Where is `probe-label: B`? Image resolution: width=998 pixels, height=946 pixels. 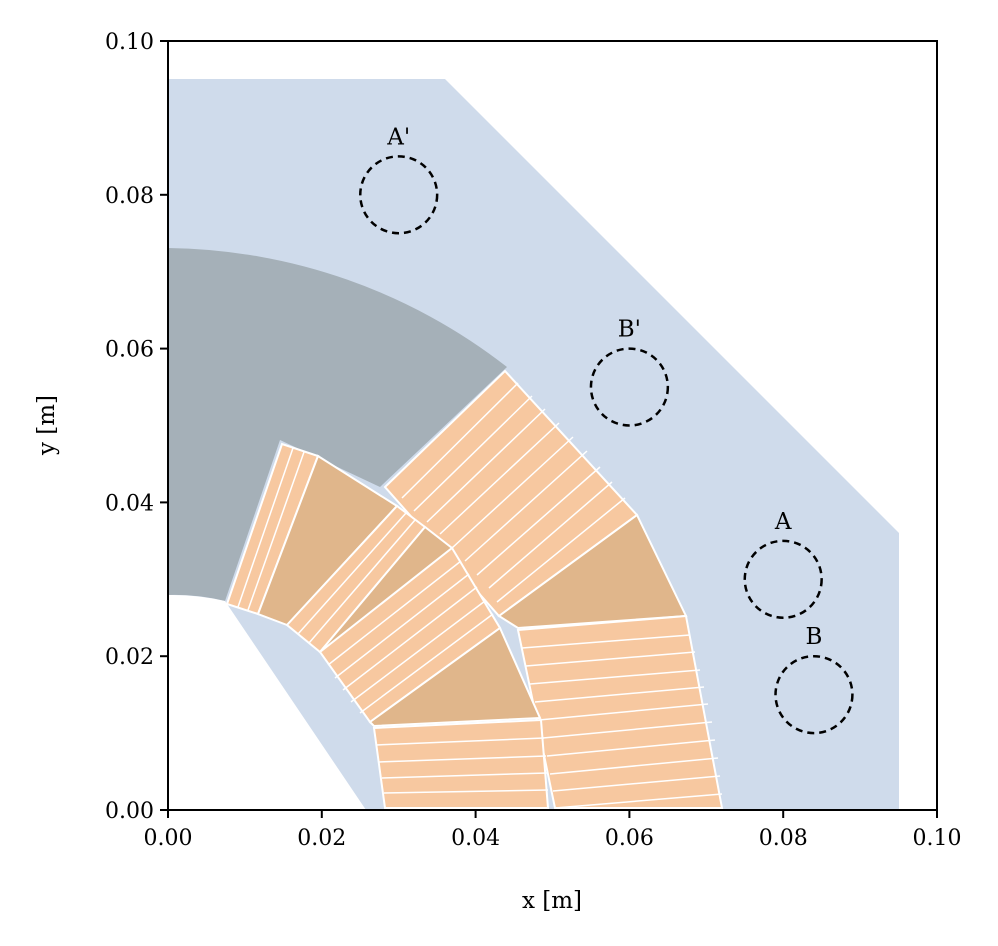 probe-label: B is located at coordinates (814, 637).